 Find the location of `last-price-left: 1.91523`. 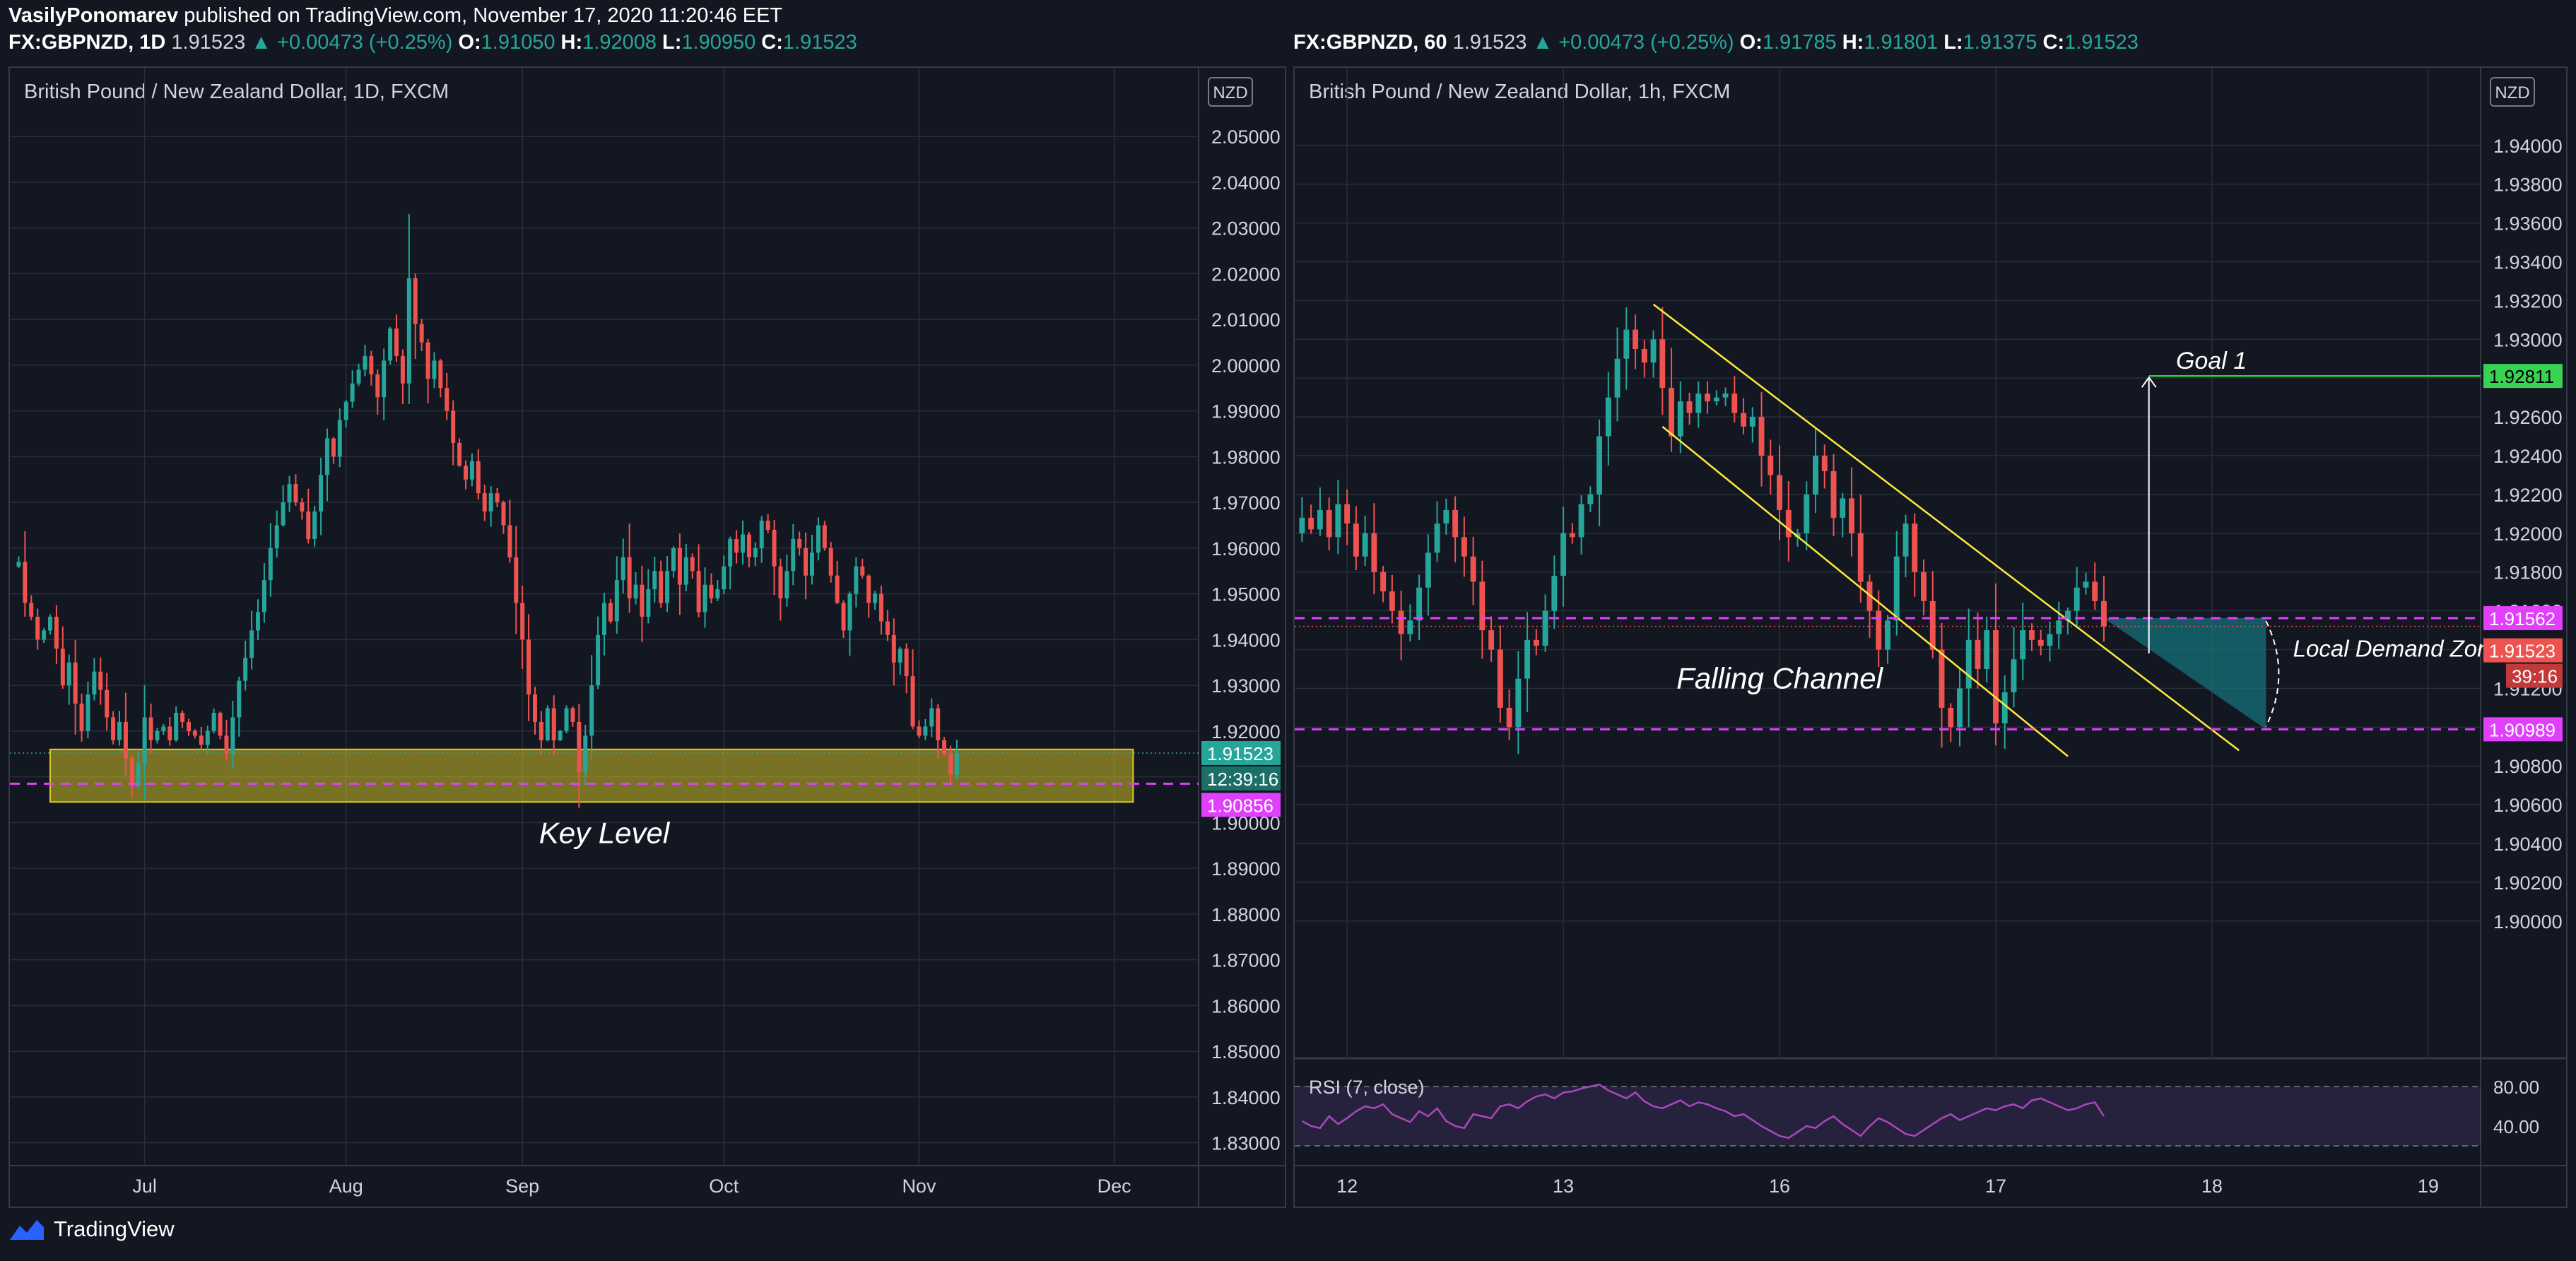

last-price-left: 1.91523 is located at coordinates (208, 42).